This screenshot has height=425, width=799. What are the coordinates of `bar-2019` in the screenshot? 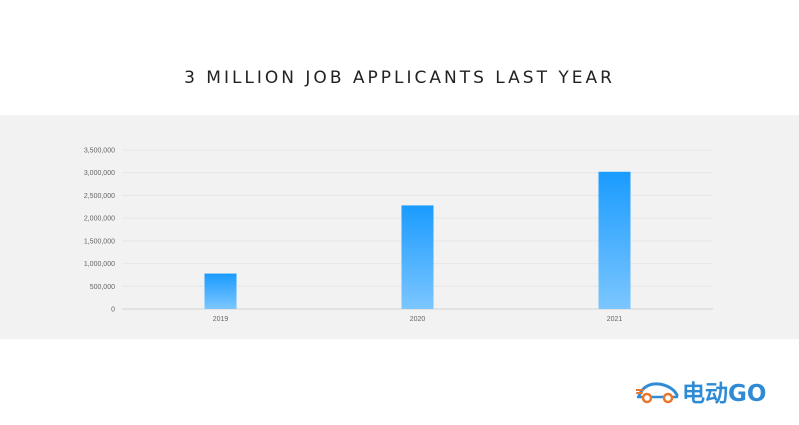 It's located at (220, 291).